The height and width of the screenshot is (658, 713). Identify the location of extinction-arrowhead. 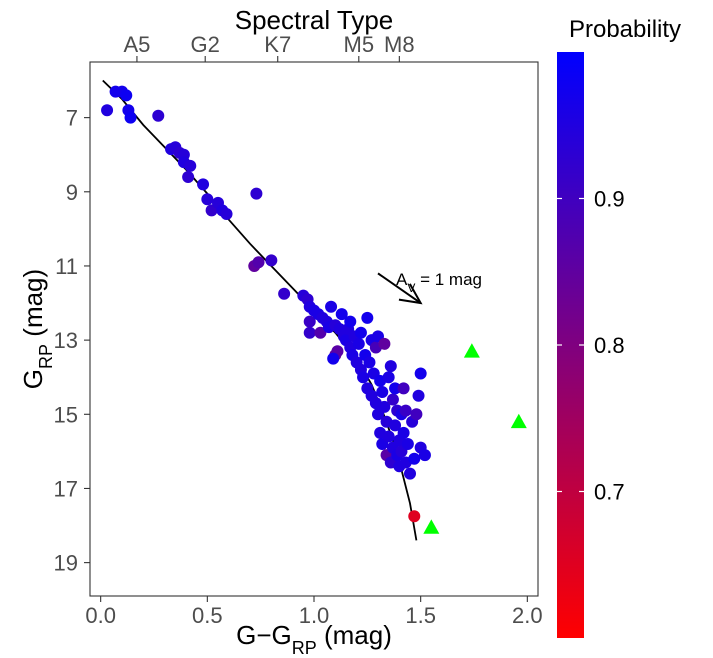
(410, 294).